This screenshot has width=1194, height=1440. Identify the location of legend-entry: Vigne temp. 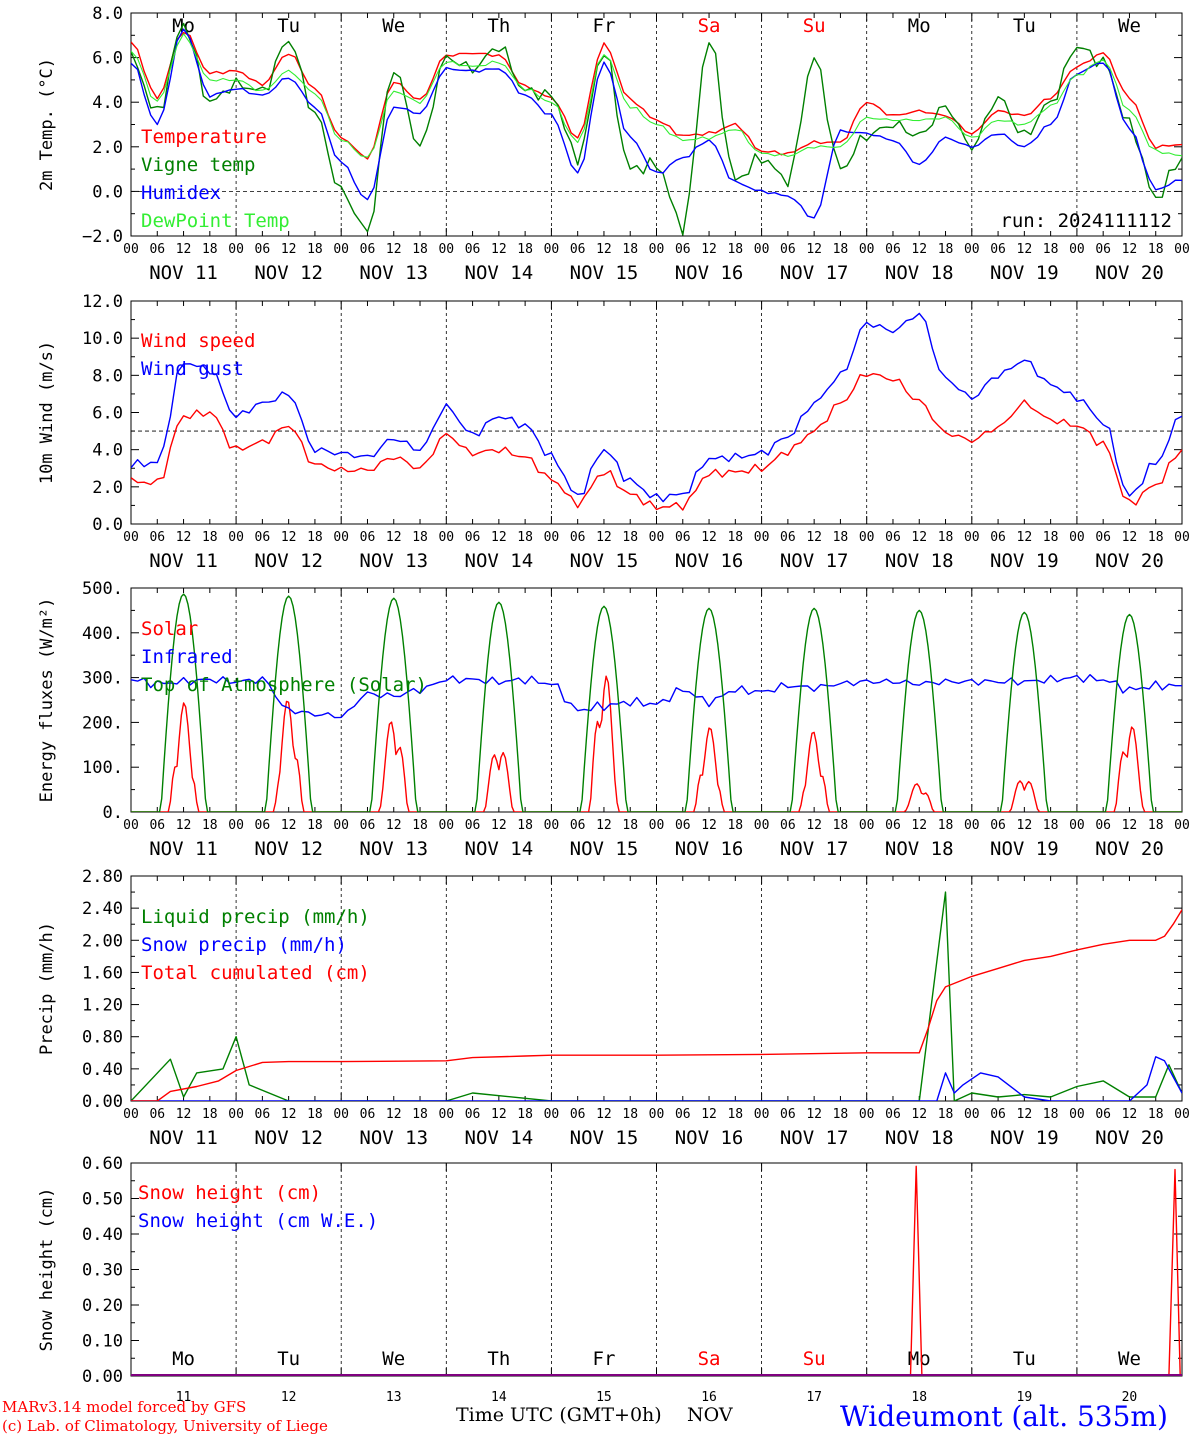
(198, 165).